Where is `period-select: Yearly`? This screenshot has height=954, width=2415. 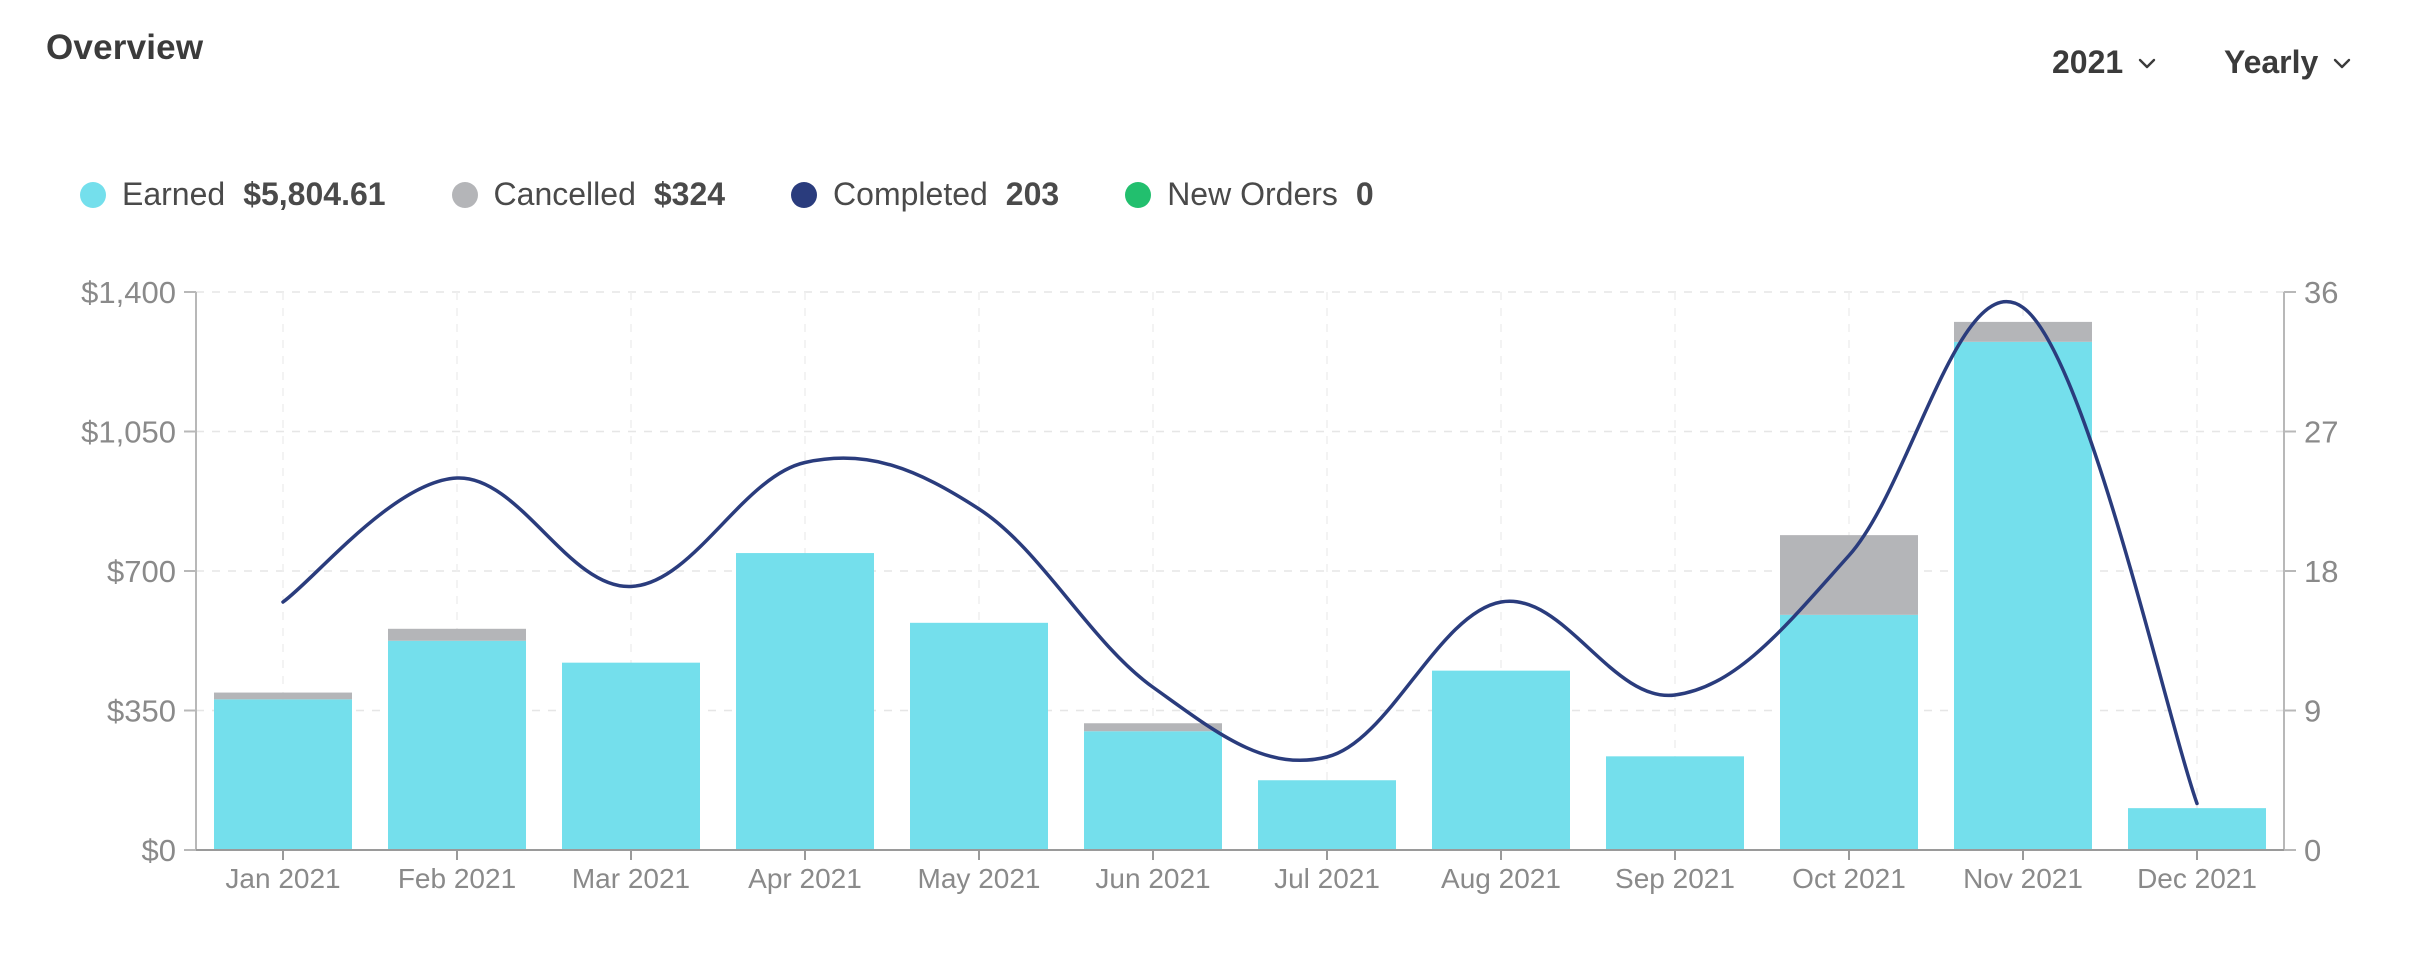 period-select: Yearly is located at coordinates (2288, 62).